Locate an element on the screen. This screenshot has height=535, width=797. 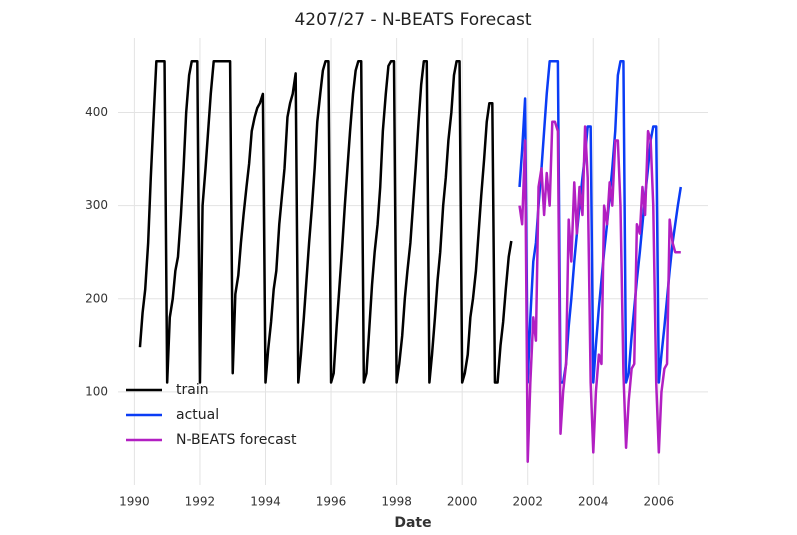
x-tick-label: 1992 is located at coordinates (200, 502).